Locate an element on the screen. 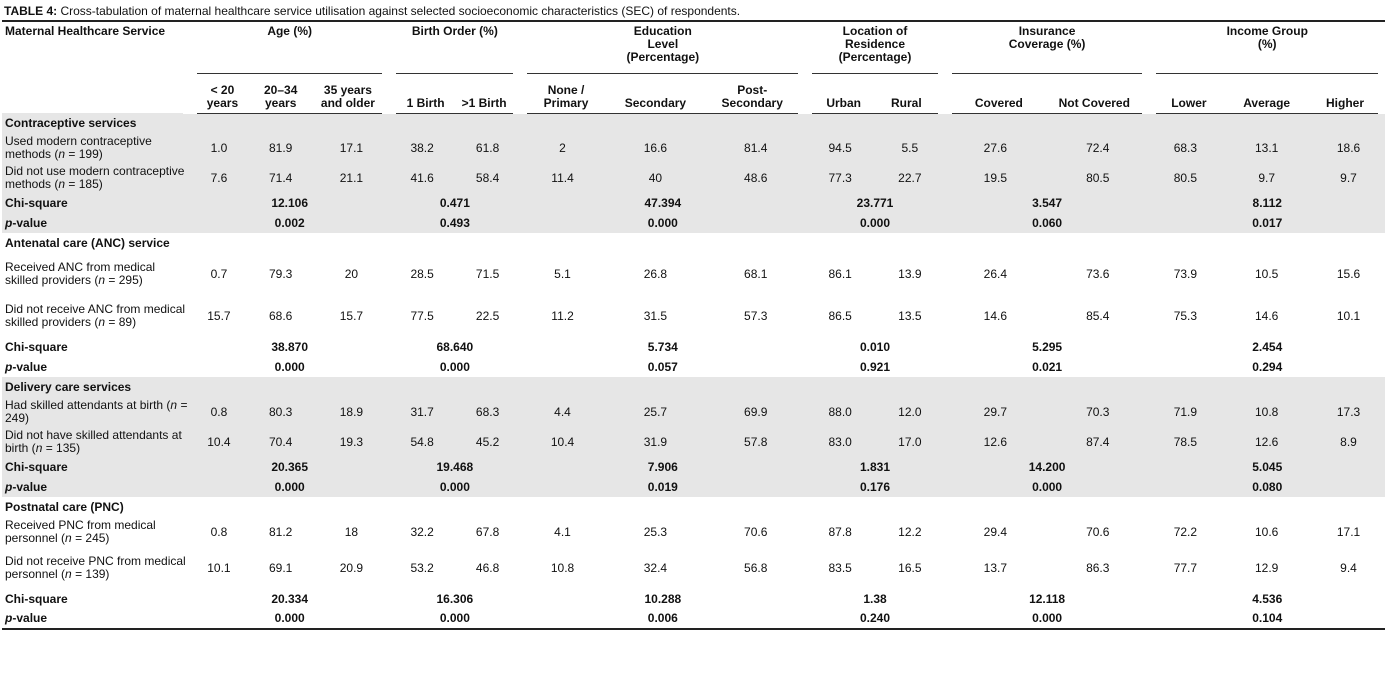 This screenshot has height=686, width=1395. header-sub: Higher is located at coordinates (1352, 93).